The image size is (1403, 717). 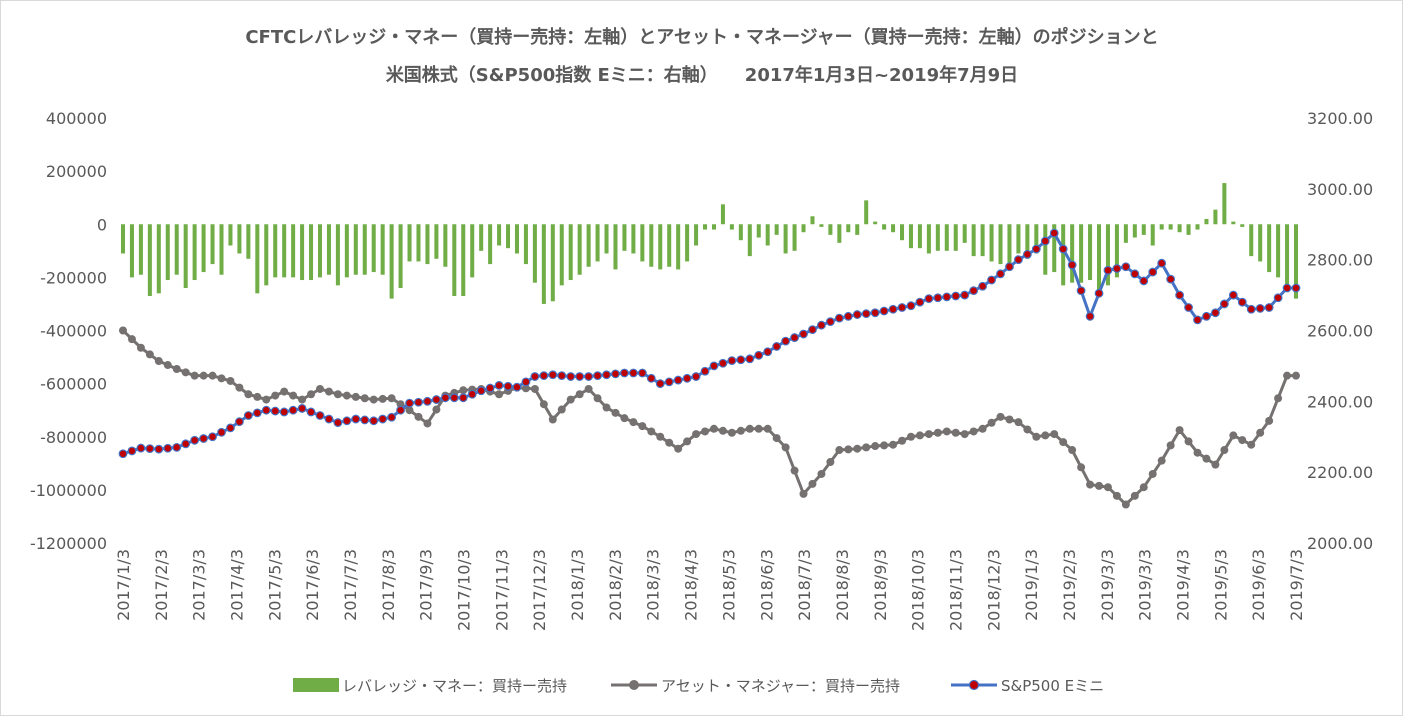 I want to click on x-tick-label: 2018/6/3, so click(x=766, y=585).